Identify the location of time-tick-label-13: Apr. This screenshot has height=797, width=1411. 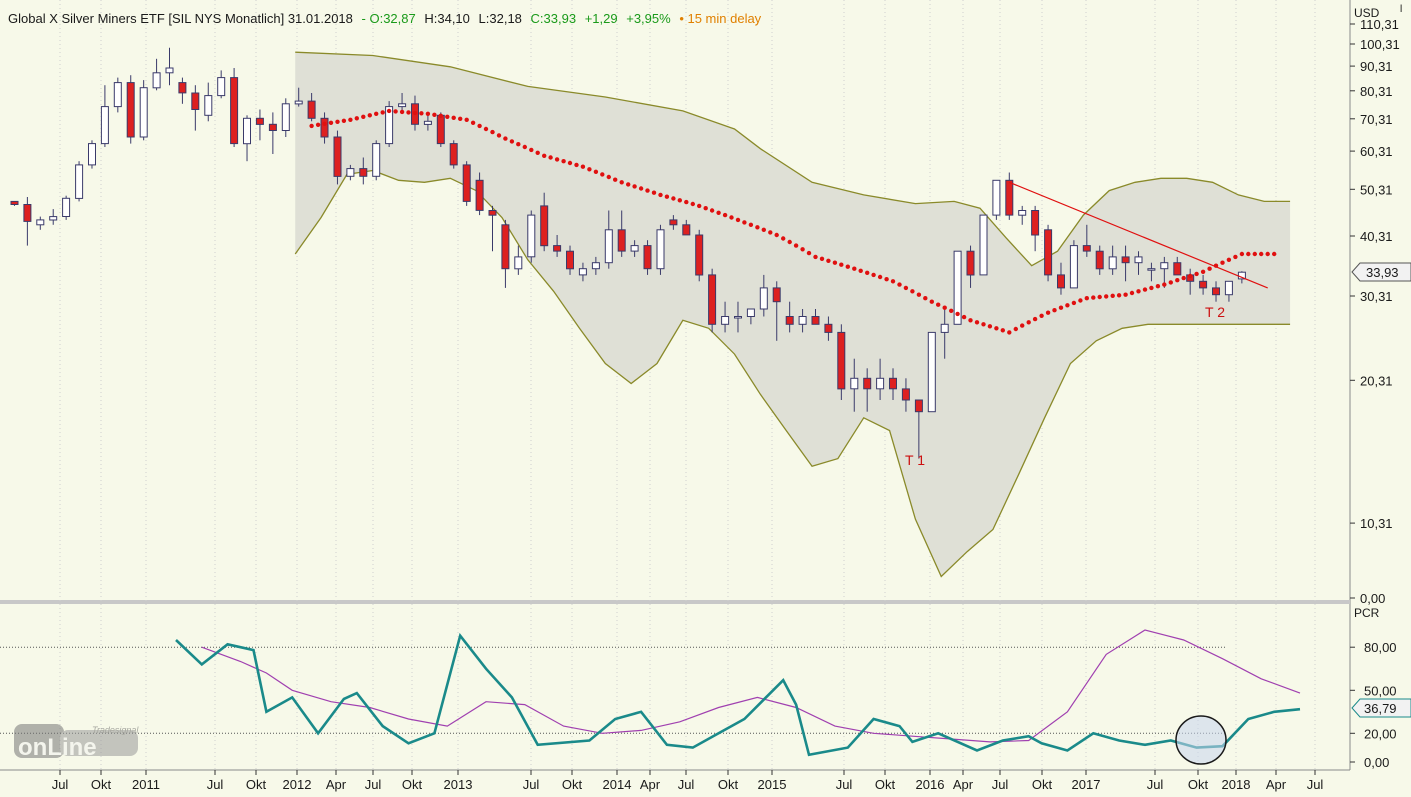
(650, 784).